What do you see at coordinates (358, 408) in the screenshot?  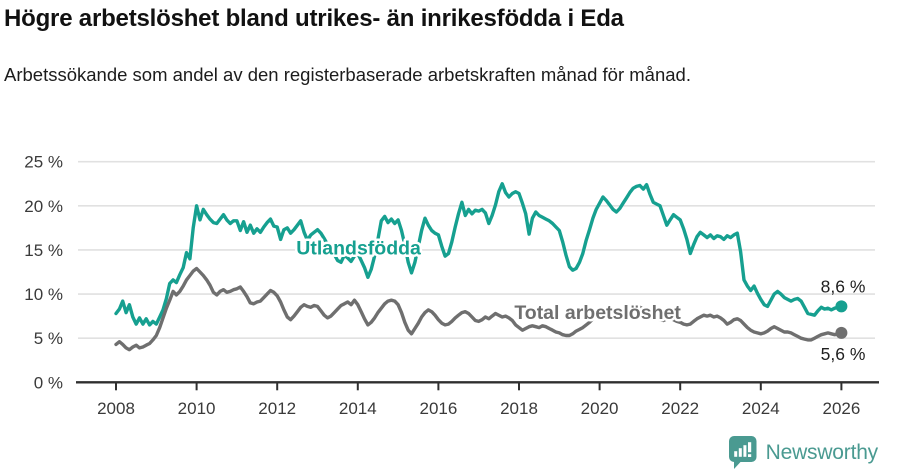 I see `x-axis-tick-label: 2014` at bounding box center [358, 408].